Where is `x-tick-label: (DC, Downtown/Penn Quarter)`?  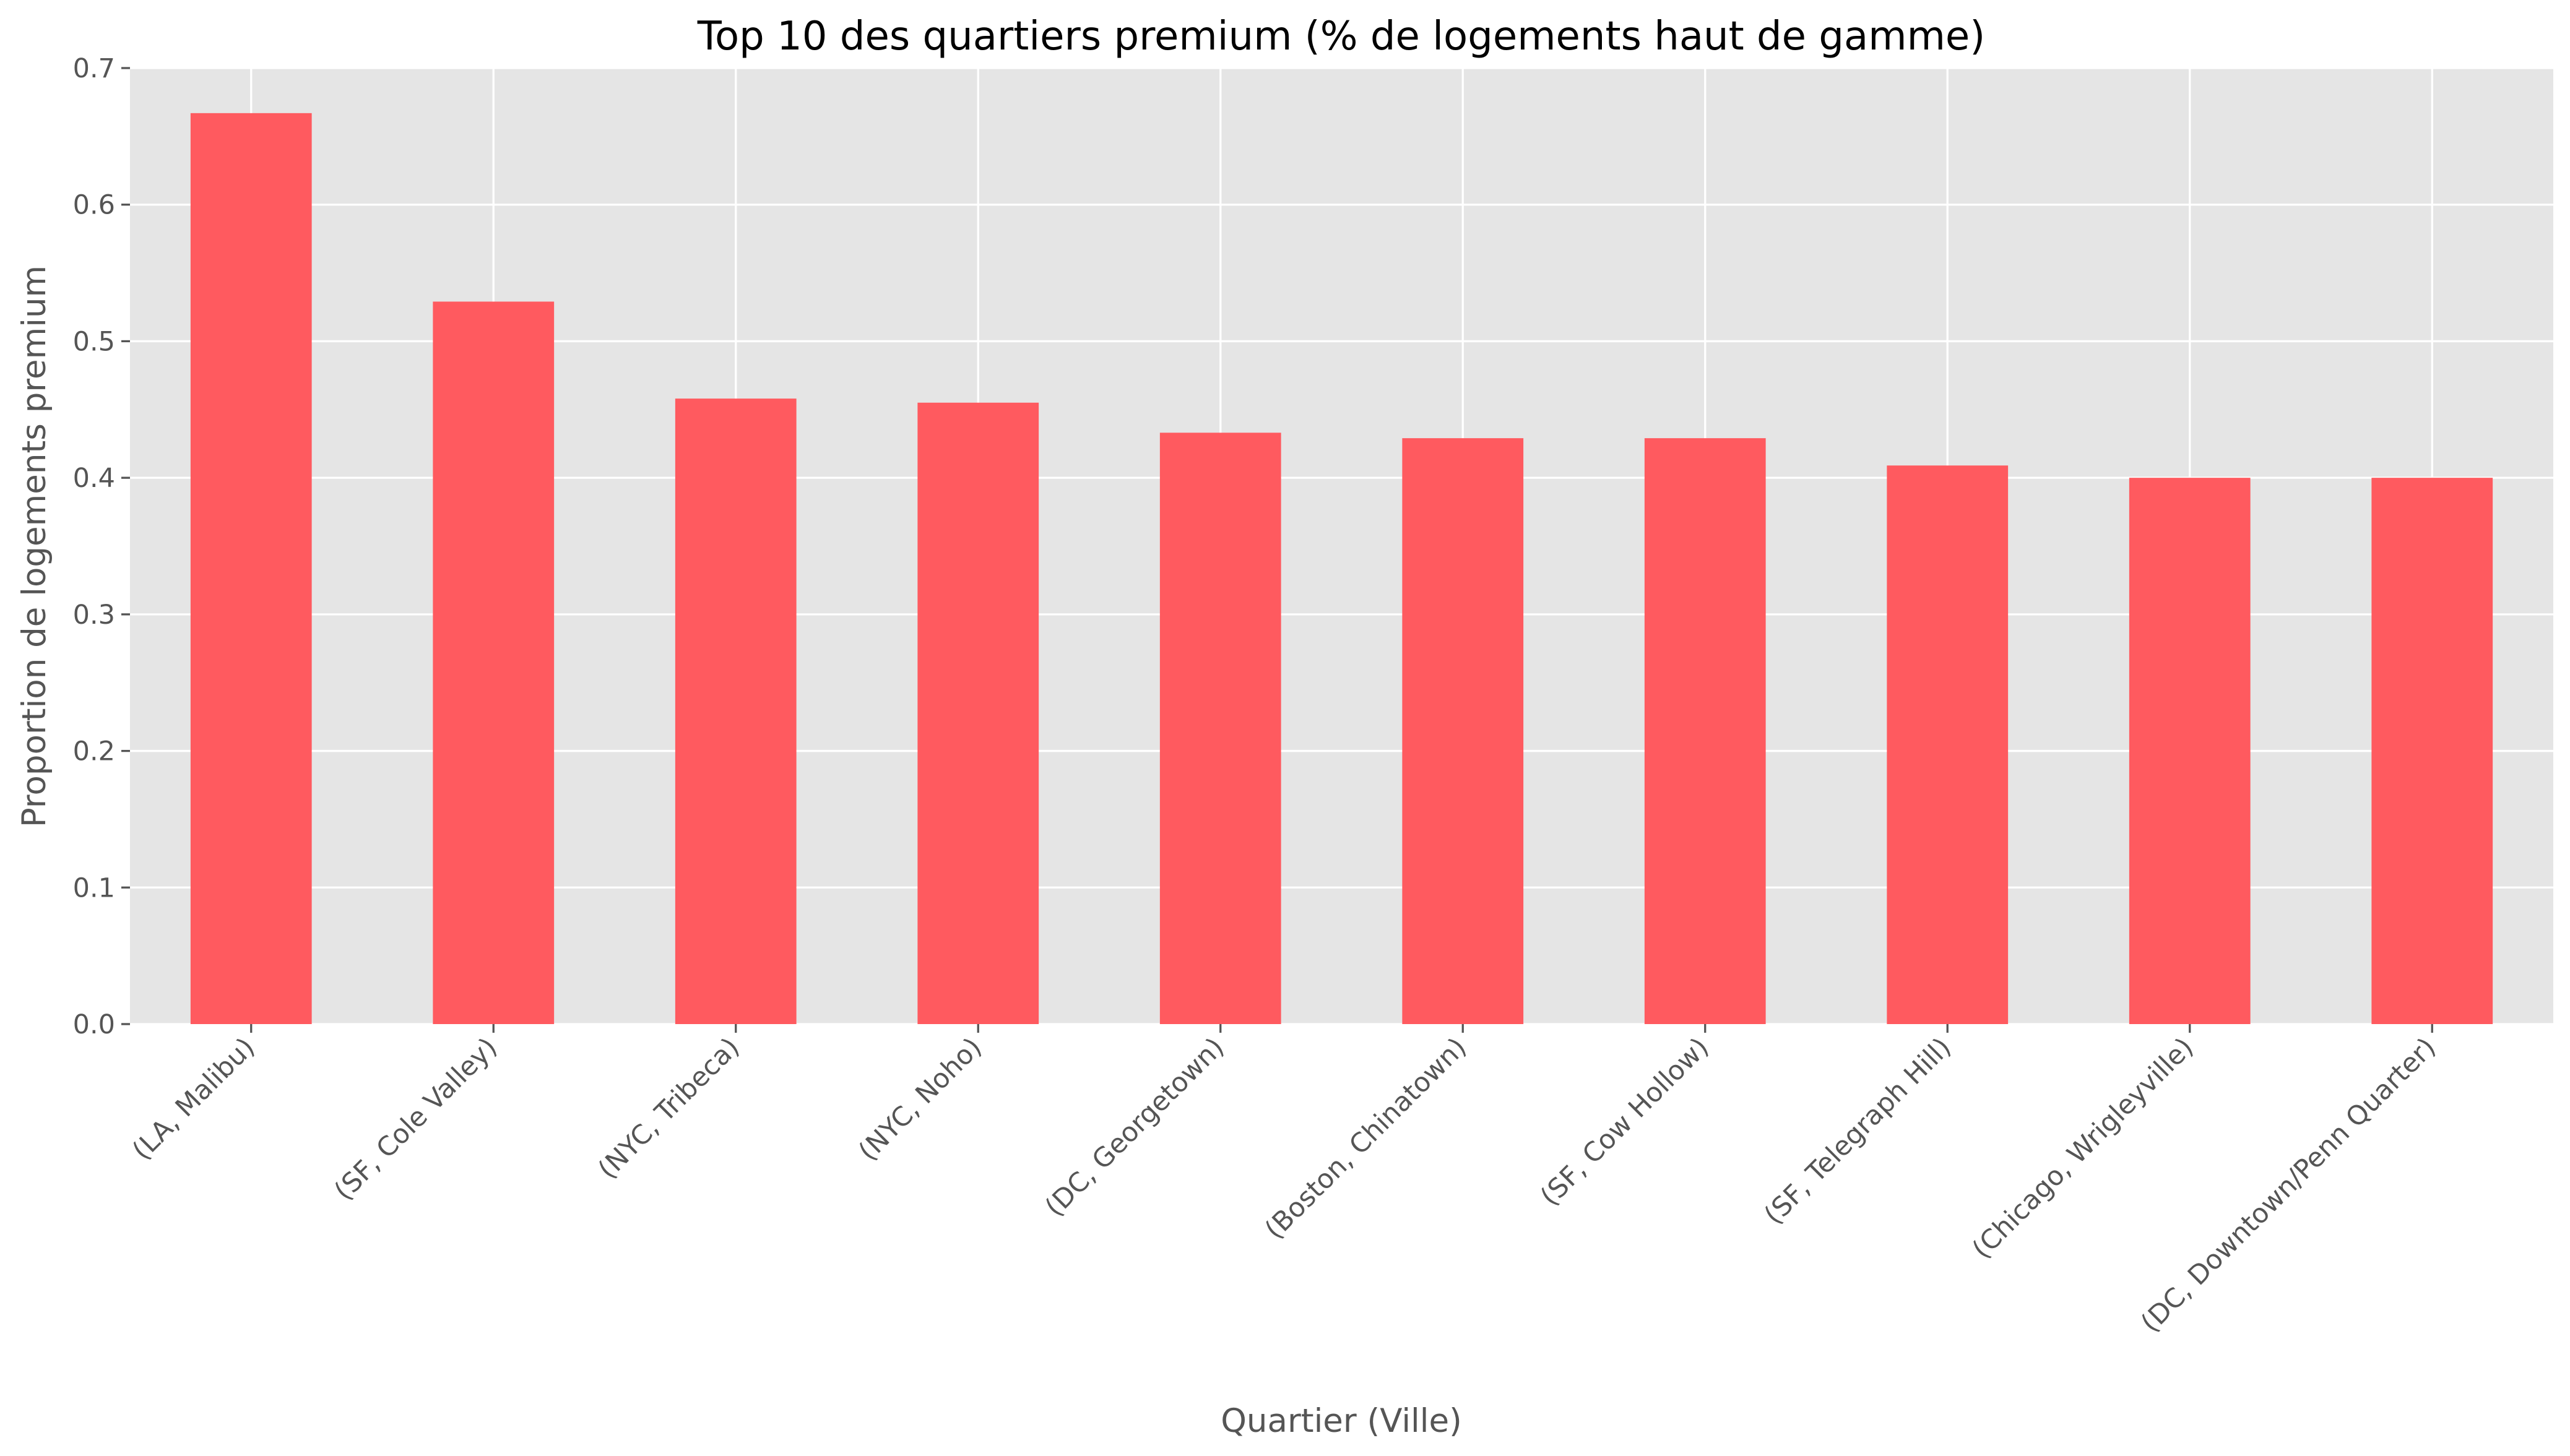 x-tick-label: (DC, Downtown/Penn Quarter) is located at coordinates (2288, 1185).